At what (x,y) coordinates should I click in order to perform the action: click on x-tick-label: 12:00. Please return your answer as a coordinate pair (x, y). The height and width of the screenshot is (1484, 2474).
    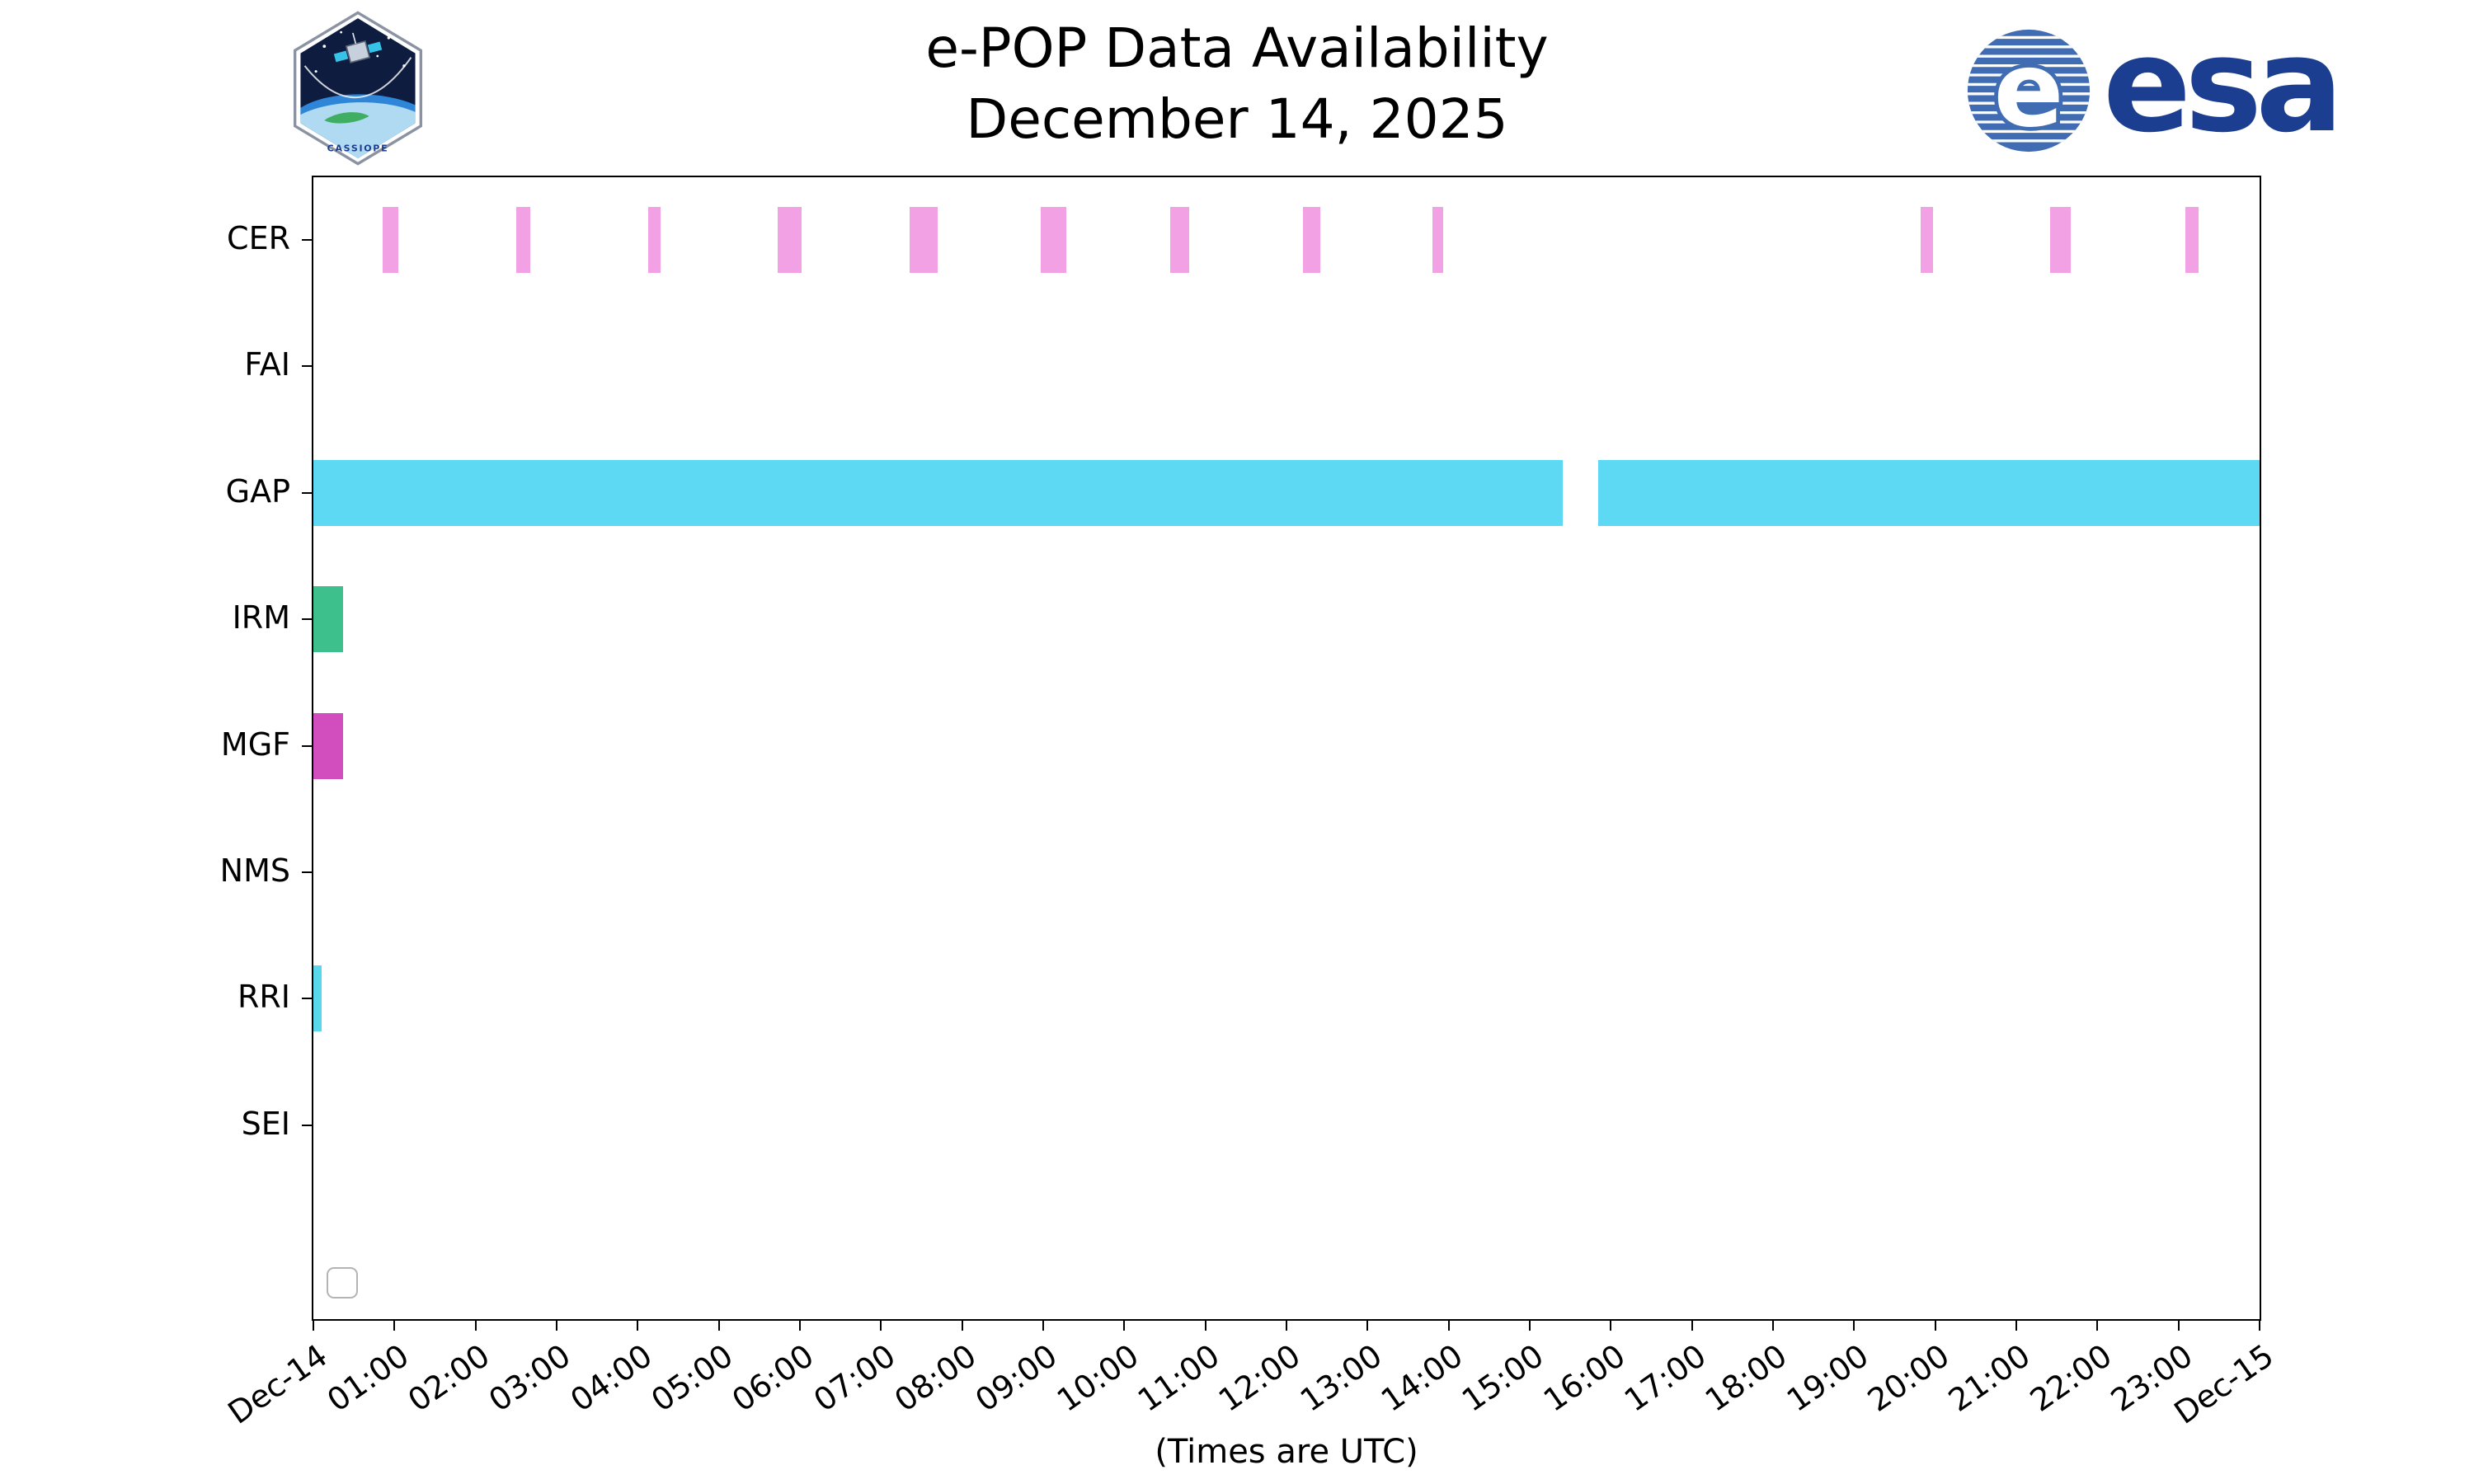
    Looking at the image, I should click on (1260, 1378).